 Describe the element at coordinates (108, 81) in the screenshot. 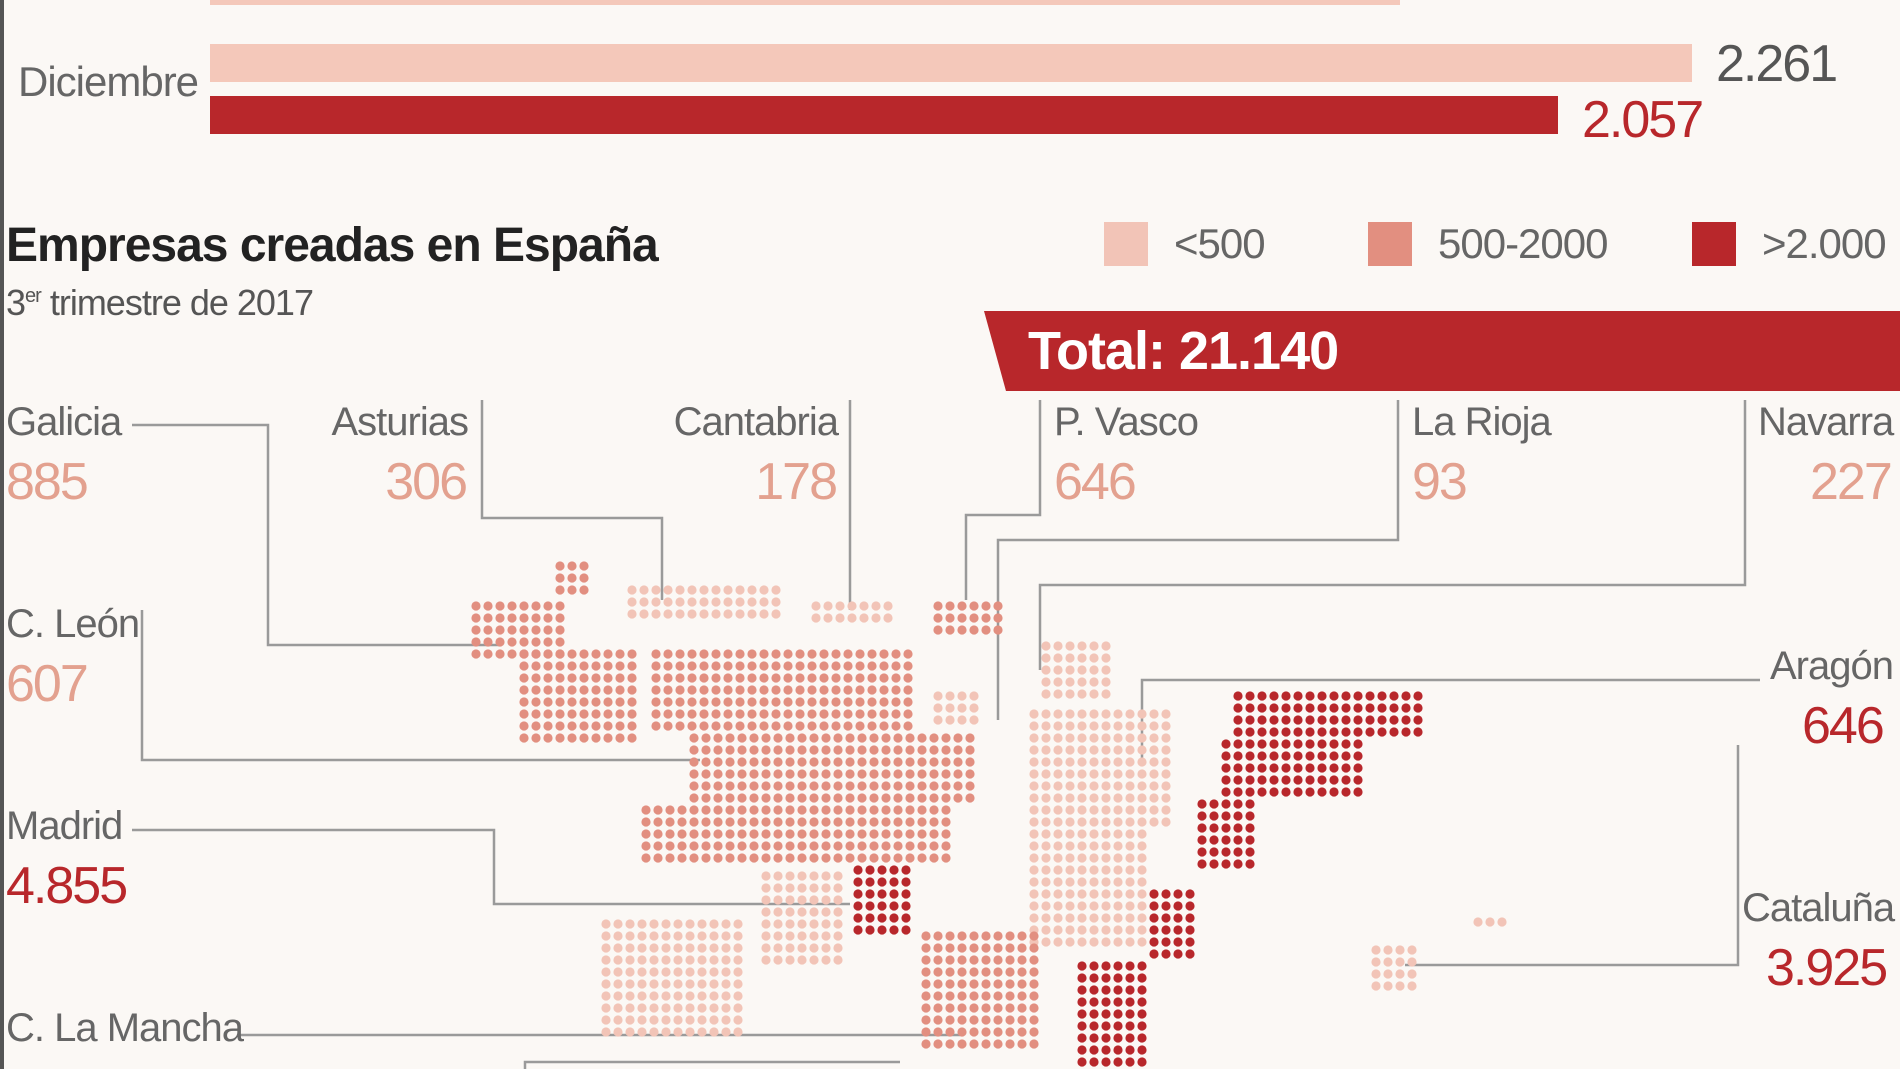

I see `bar-category-label: Diciembre` at that location.